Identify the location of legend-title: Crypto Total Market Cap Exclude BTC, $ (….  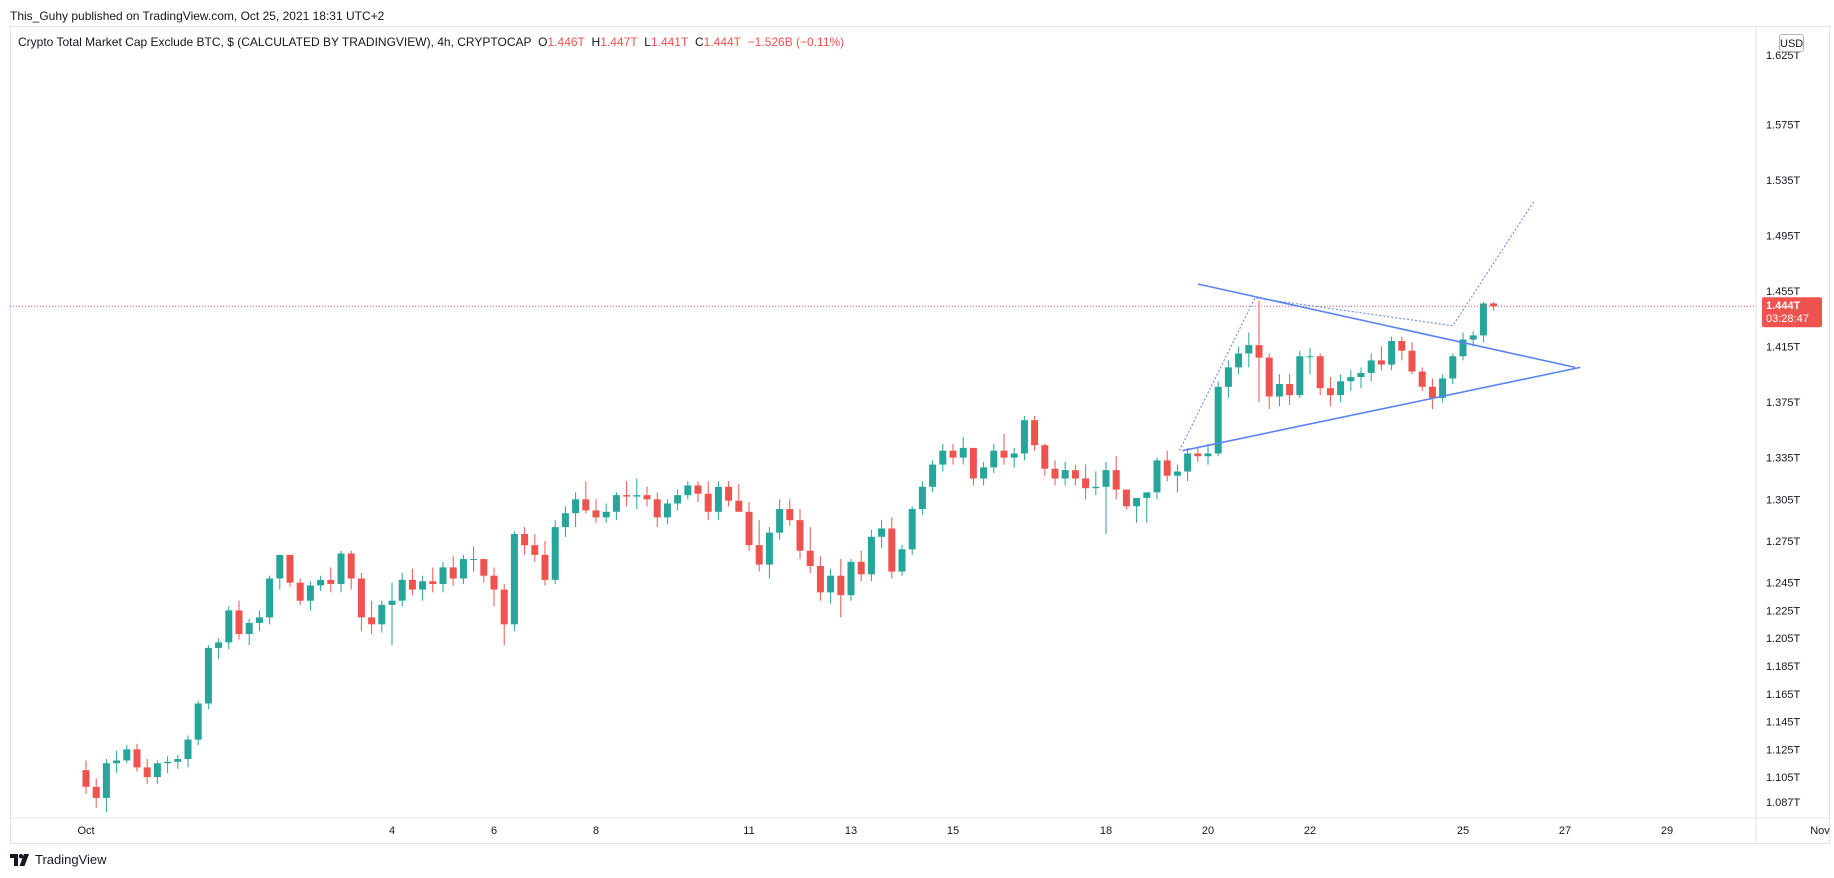
(275, 42).